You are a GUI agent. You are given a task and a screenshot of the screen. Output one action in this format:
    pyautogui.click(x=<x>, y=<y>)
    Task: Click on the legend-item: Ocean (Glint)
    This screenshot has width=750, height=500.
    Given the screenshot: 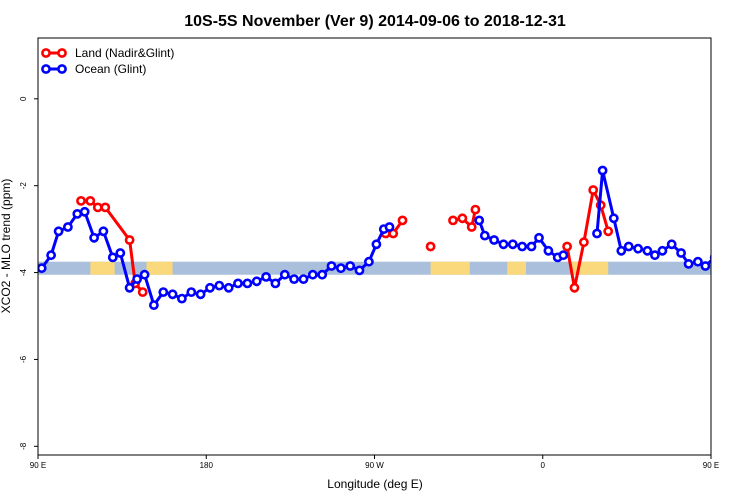 What is the action you would take?
    pyautogui.click(x=93, y=69)
    